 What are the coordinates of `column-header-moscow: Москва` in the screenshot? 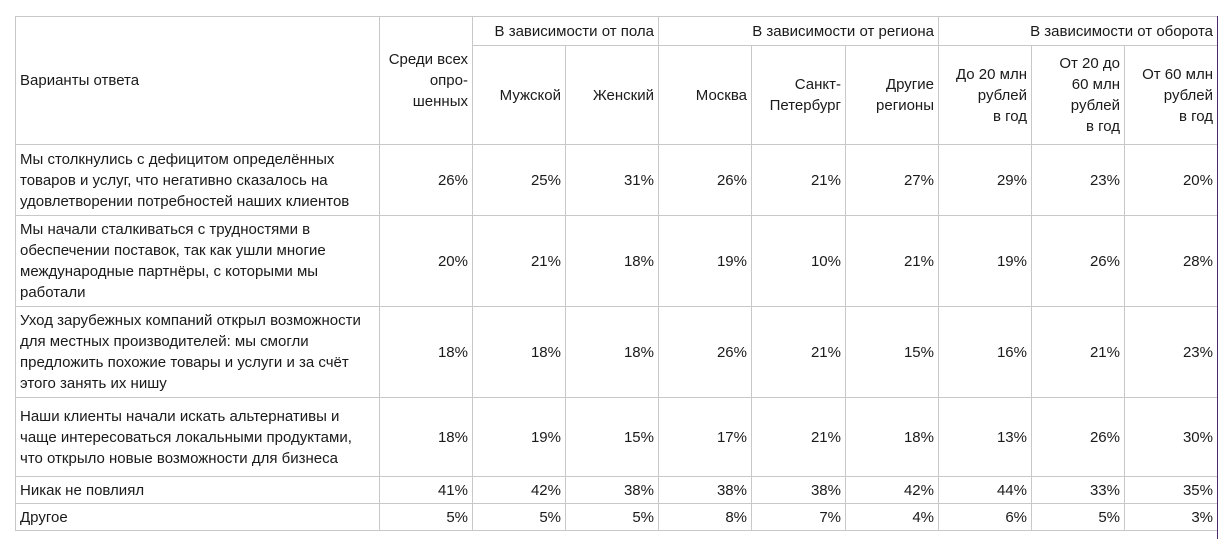 It's located at (705, 95).